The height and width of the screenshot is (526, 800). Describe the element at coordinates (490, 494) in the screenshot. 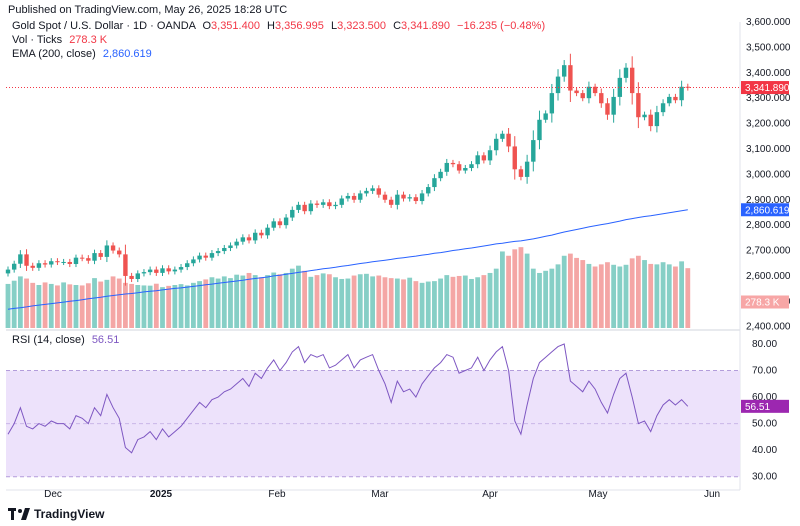

I see `time-tick-label: Apr` at that location.